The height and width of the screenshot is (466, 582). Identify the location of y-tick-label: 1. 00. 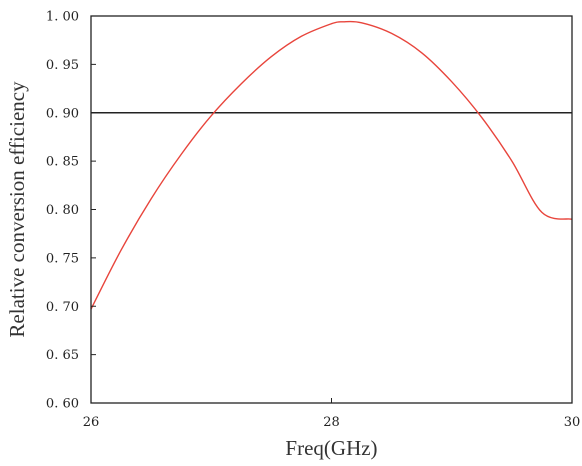
(62, 17).